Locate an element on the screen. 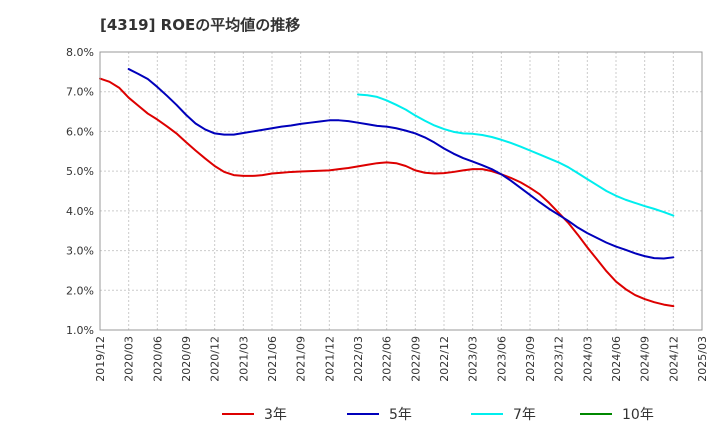 This screenshot has height=440, width=720. x-tick-label: 2023/03 is located at coordinates (473, 359).